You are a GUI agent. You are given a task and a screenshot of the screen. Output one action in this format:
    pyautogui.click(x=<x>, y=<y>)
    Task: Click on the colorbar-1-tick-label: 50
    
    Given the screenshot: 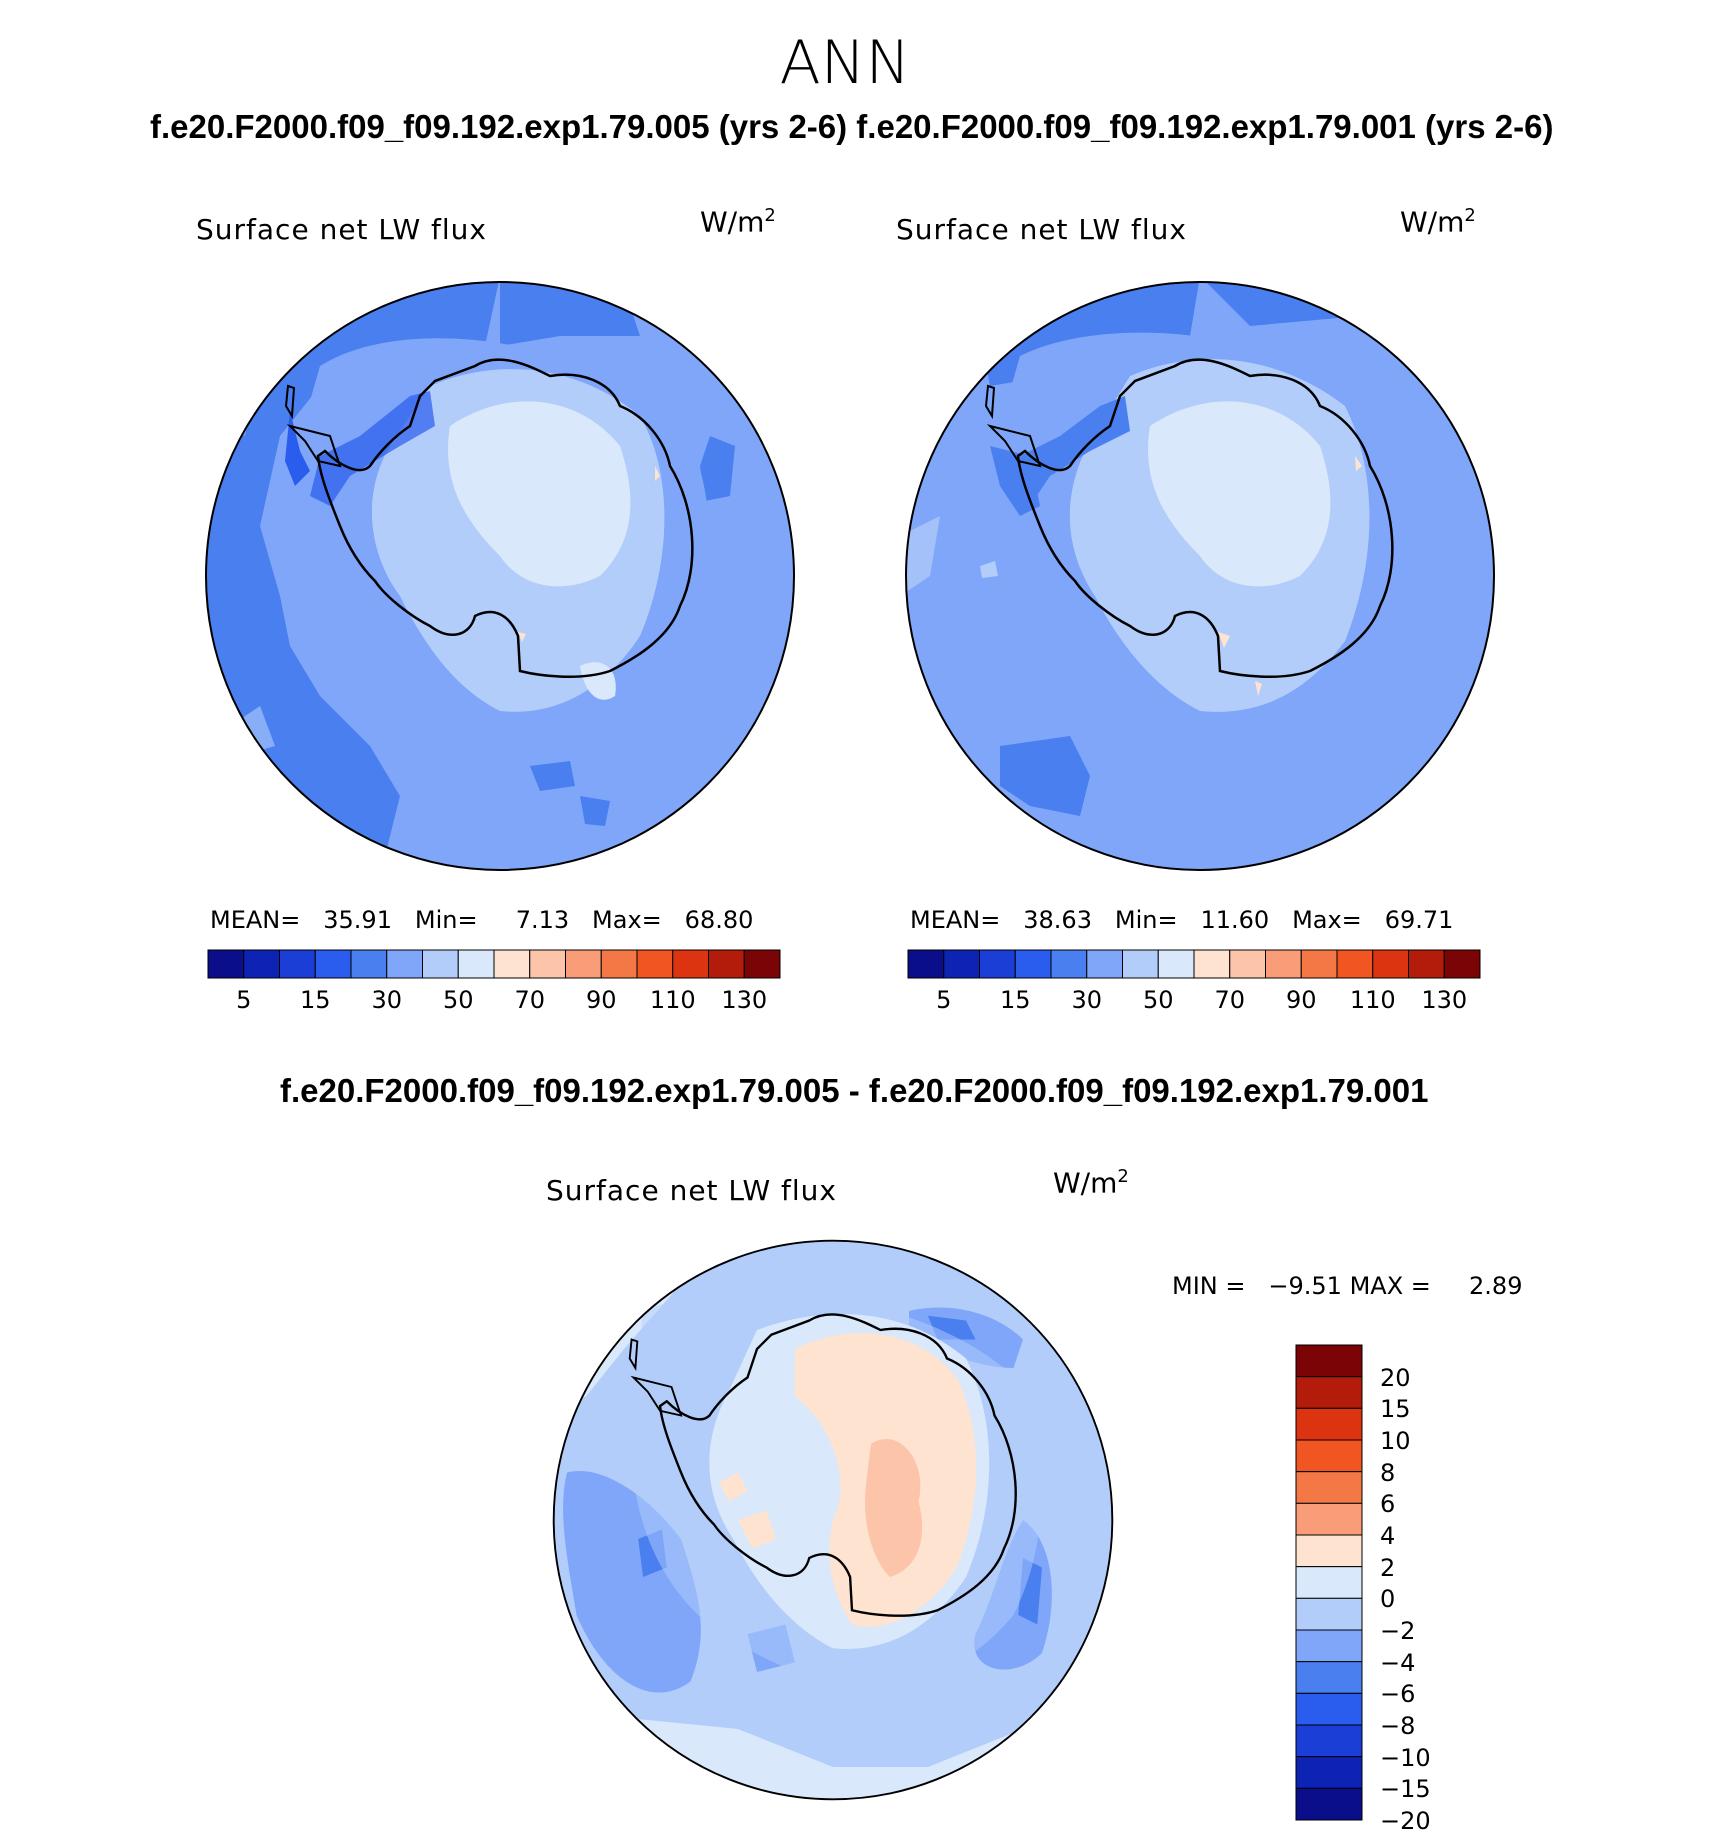 What is the action you would take?
    pyautogui.click(x=458, y=1000)
    